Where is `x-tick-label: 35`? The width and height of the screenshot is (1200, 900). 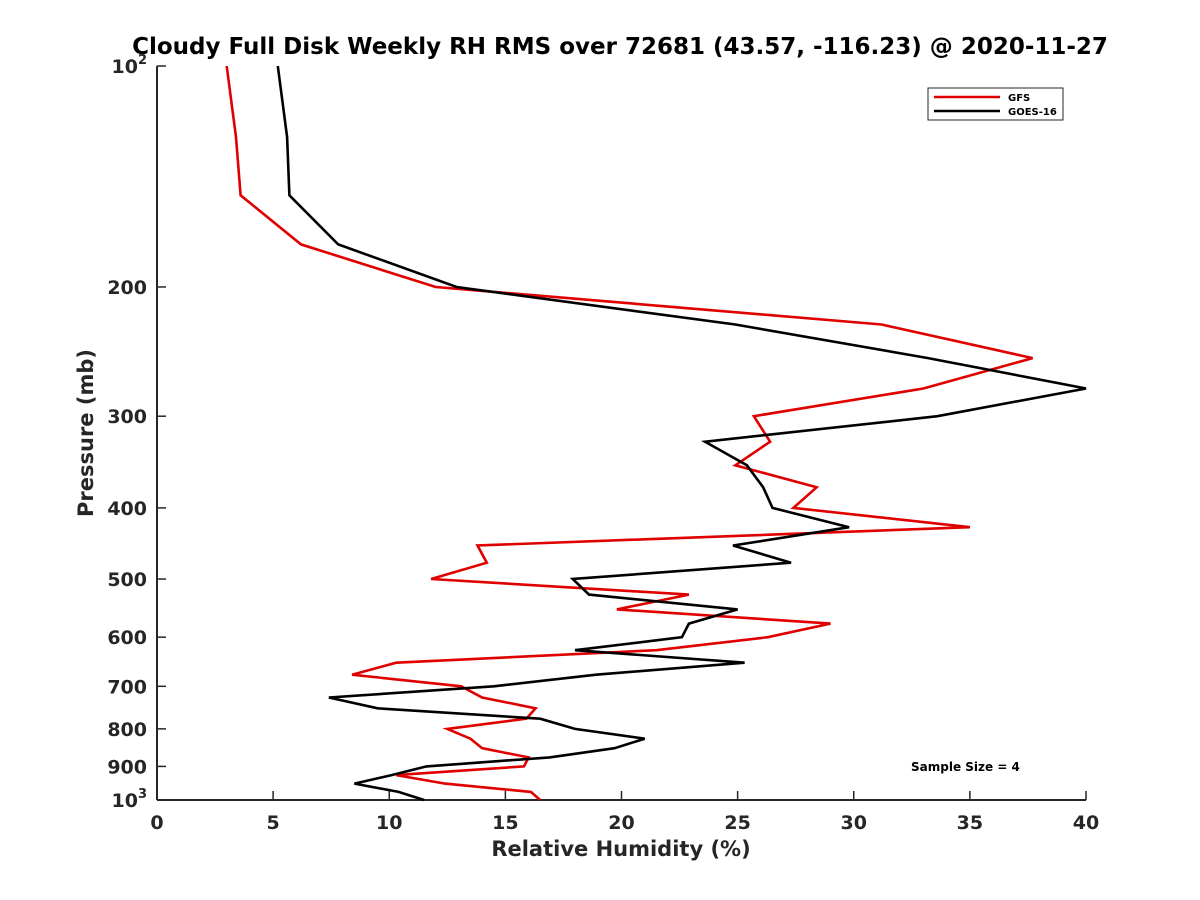
x-tick-label: 35 is located at coordinates (970, 823).